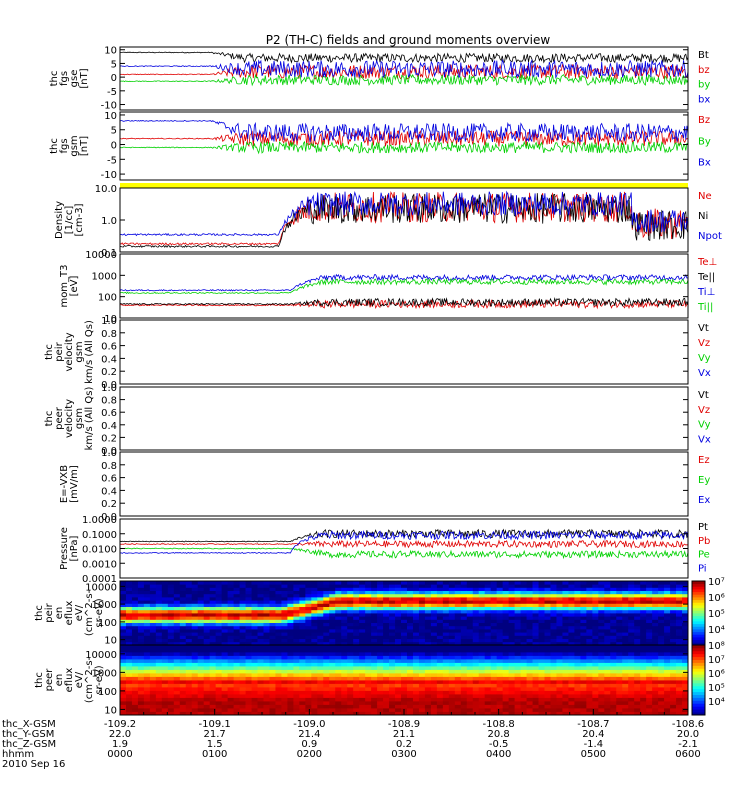  Describe the element at coordinates (99, 579) in the screenshot. I see `y-tick-label: 0.0001` at that location.